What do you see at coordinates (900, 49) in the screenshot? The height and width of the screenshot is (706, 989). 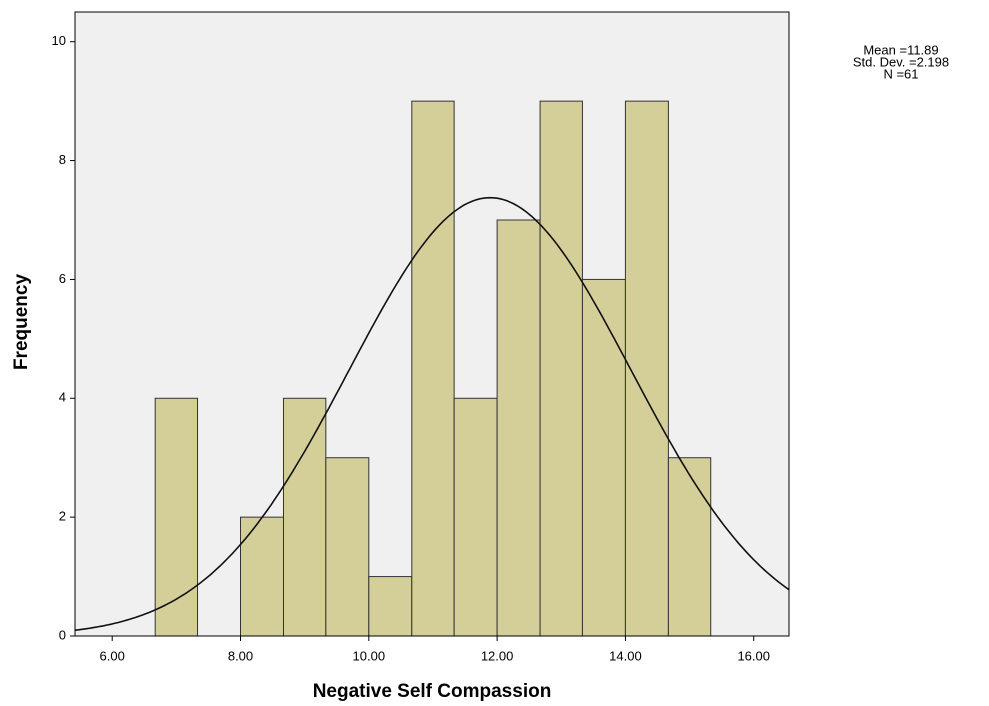 I see `stats-label: Mean =11.89` at bounding box center [900, 49].